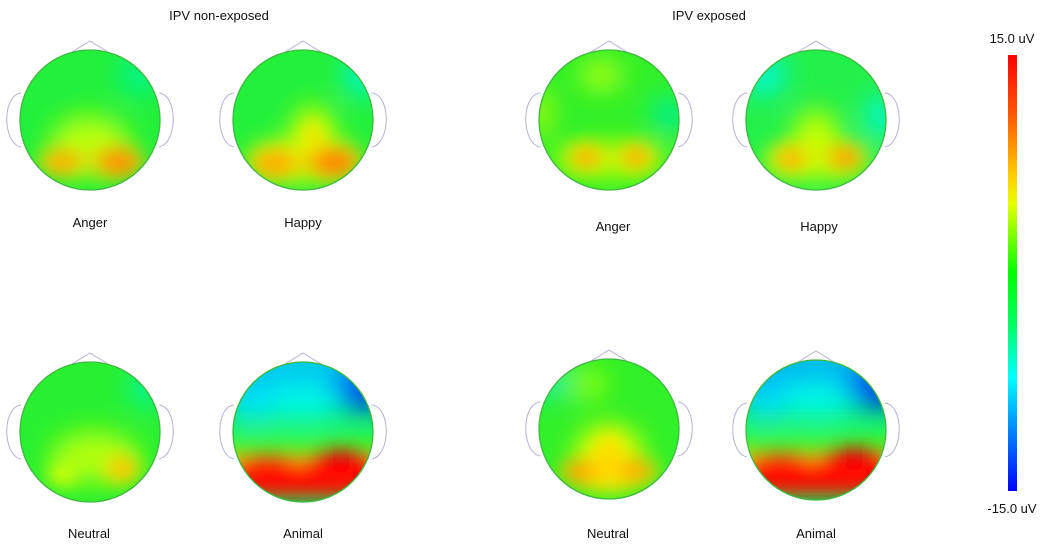 This screenshot has width=1050, height=553. Describe the element at coordinates (1012, 508) in the screenshot. I see `colorbar-min-label: -15.0 uV` at that location.